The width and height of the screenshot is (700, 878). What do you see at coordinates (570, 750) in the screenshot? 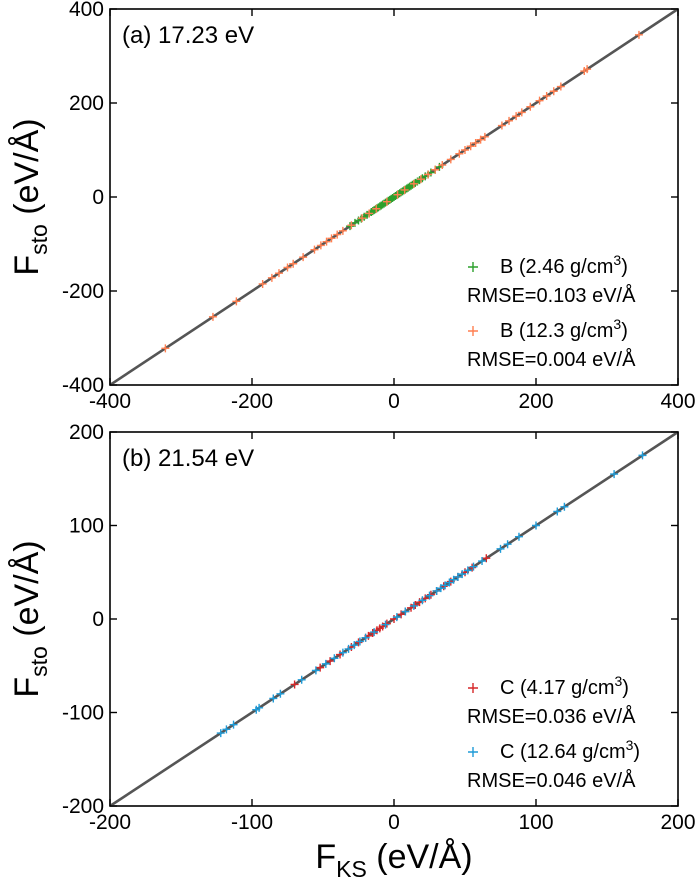
I see `legend-label: C (12.64 g/cm3)` at bounding box center [570, 750].